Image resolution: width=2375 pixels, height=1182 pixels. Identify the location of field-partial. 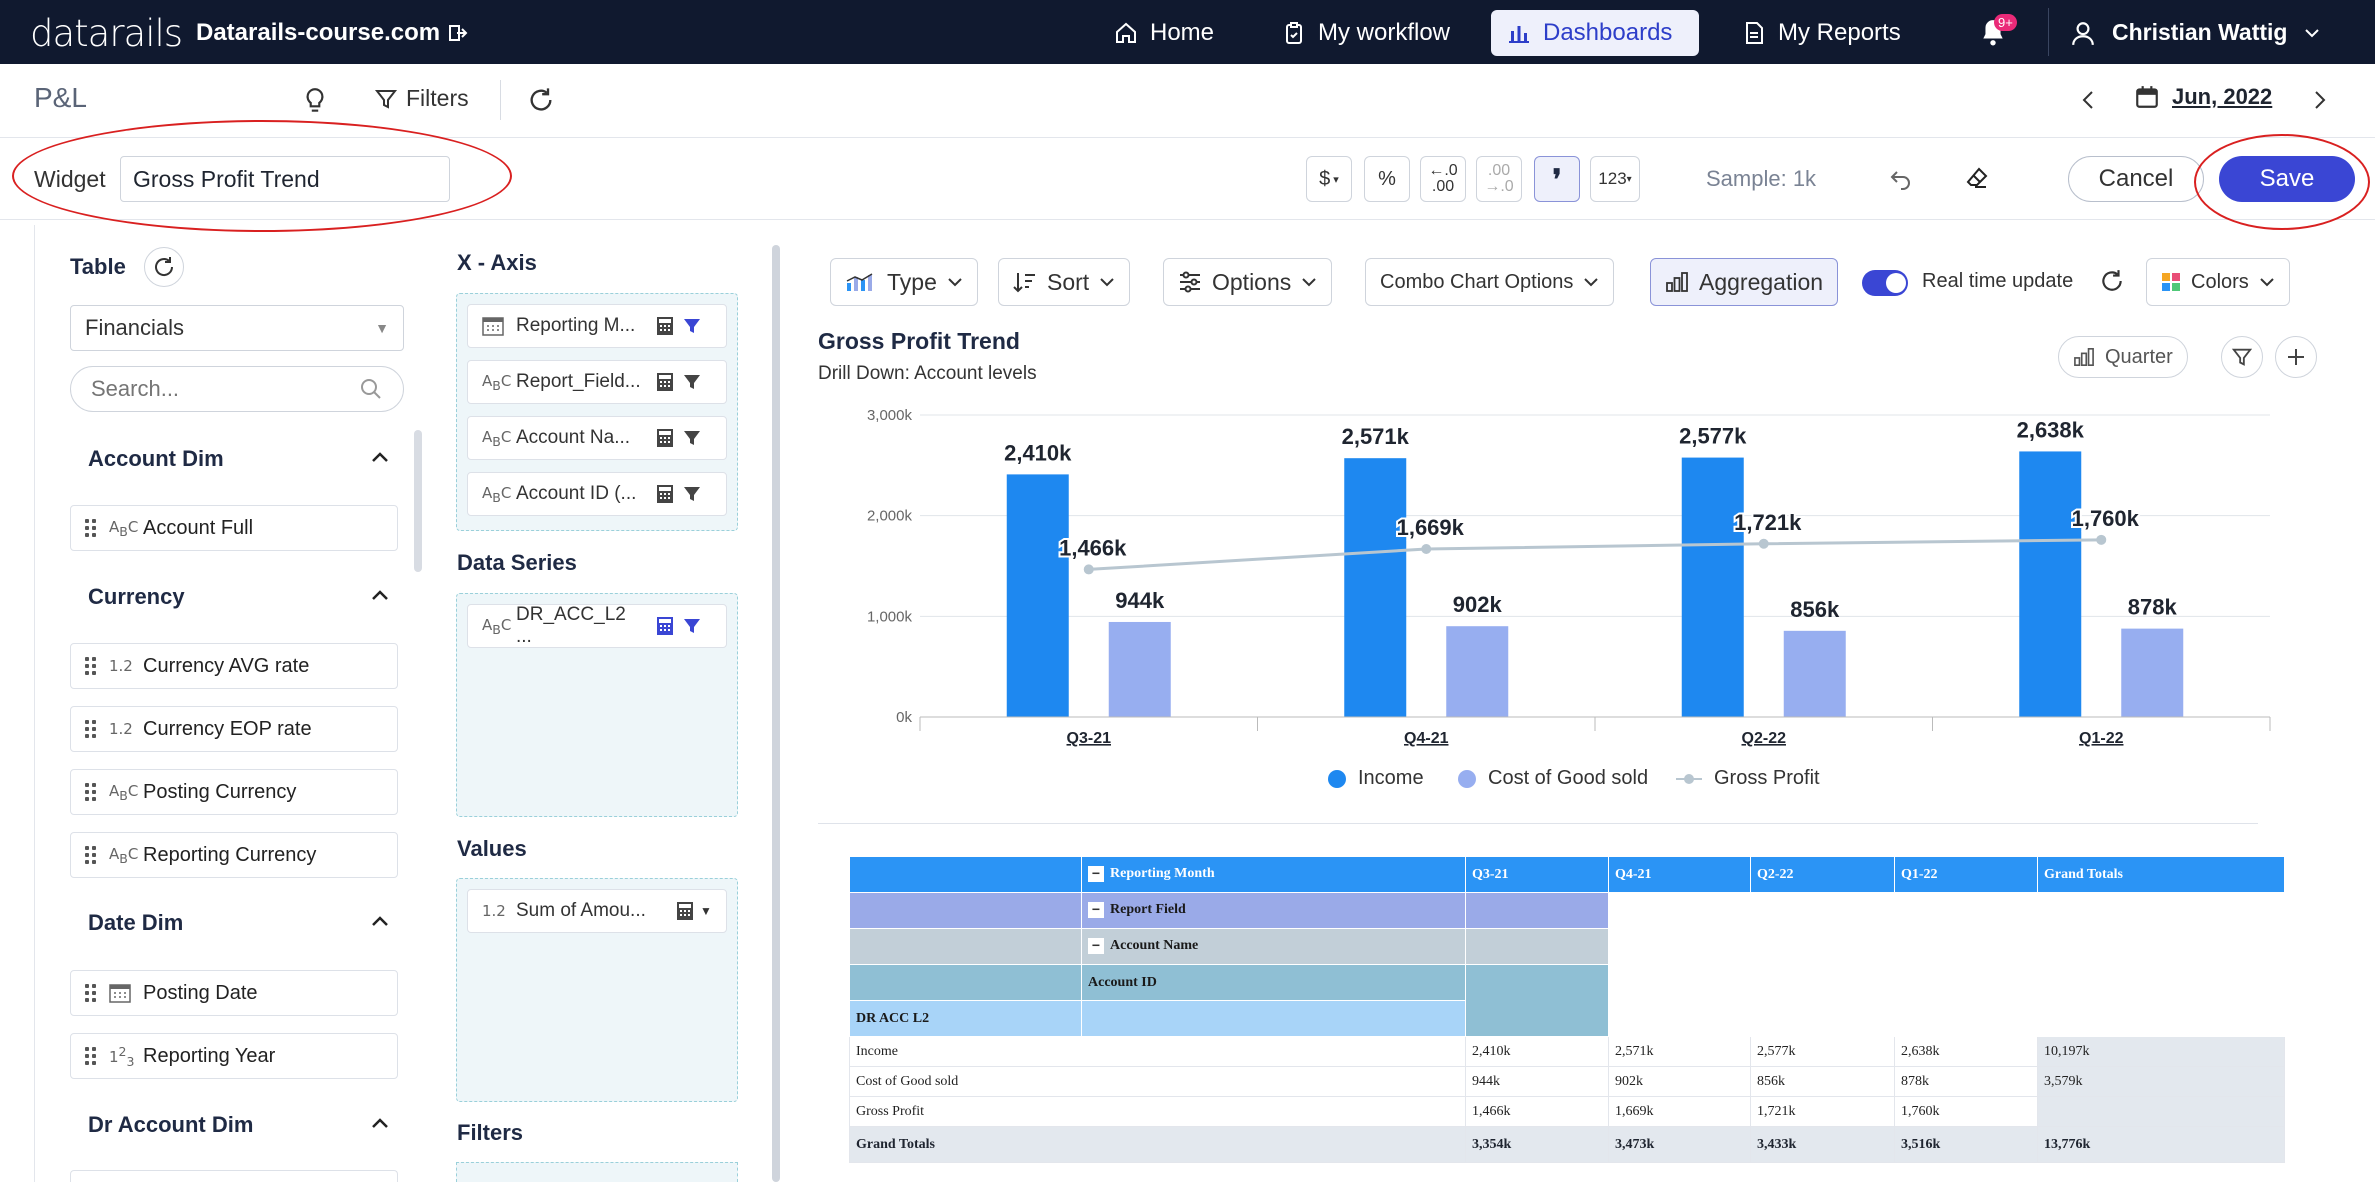
(234, 1176).